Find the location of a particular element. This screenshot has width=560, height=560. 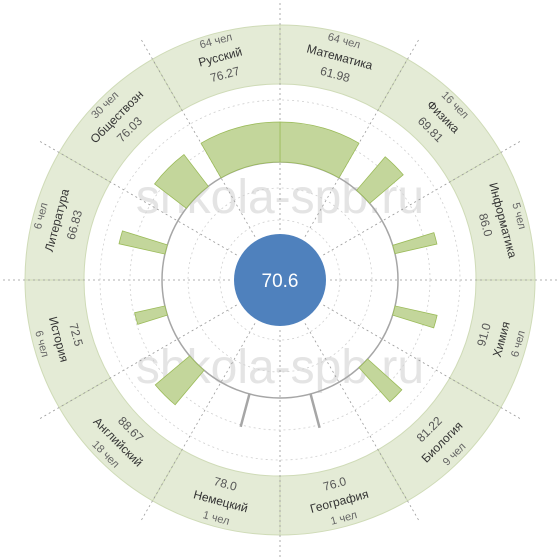

center-layer: 70.6 is located at coordinates (280, 280).